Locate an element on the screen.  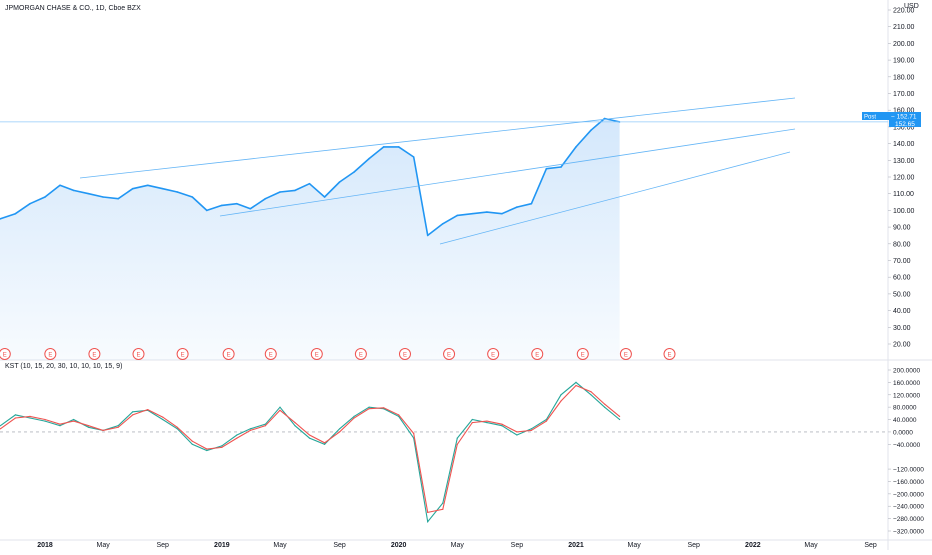
post-price-badge: Post − 152.71 is located at coordinates (891, 116).